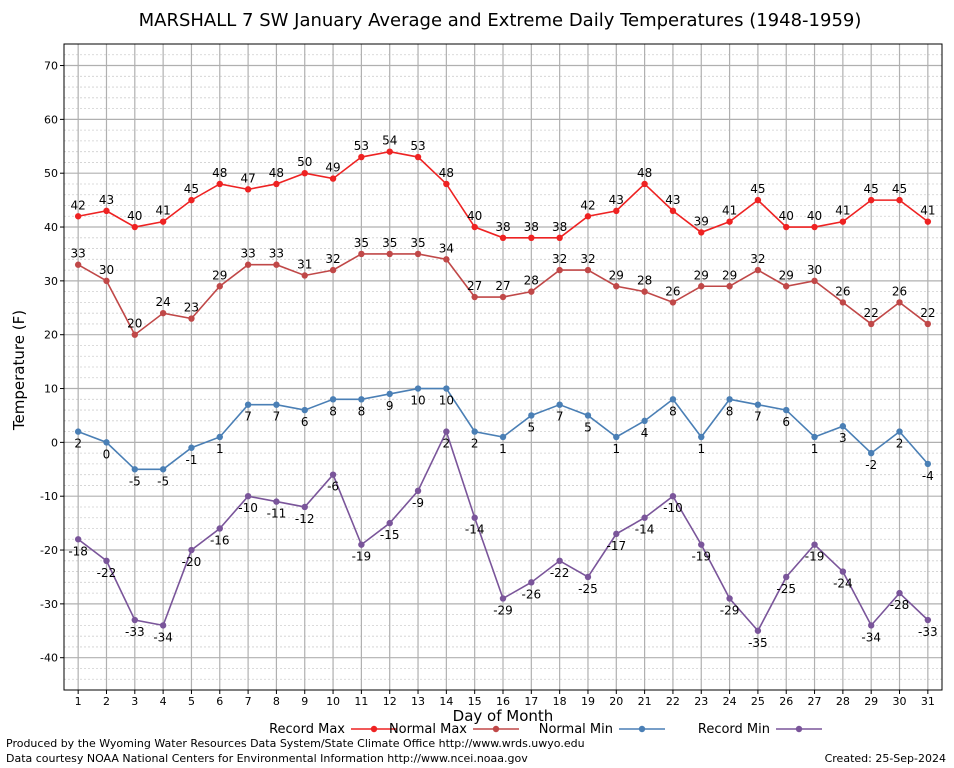 The height and width of the screenshot is (768, 954). Describe the element at coordinates (645, 701) in the screenshot. I see `x-tick-label: 21` at that location.